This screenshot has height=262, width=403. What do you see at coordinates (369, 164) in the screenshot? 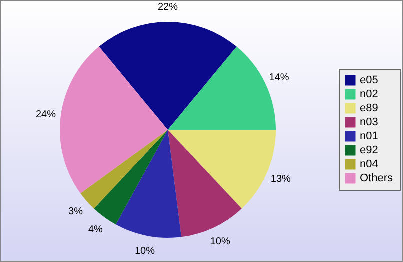
I see `legend-label: n04` at bounding box center [369, 164].